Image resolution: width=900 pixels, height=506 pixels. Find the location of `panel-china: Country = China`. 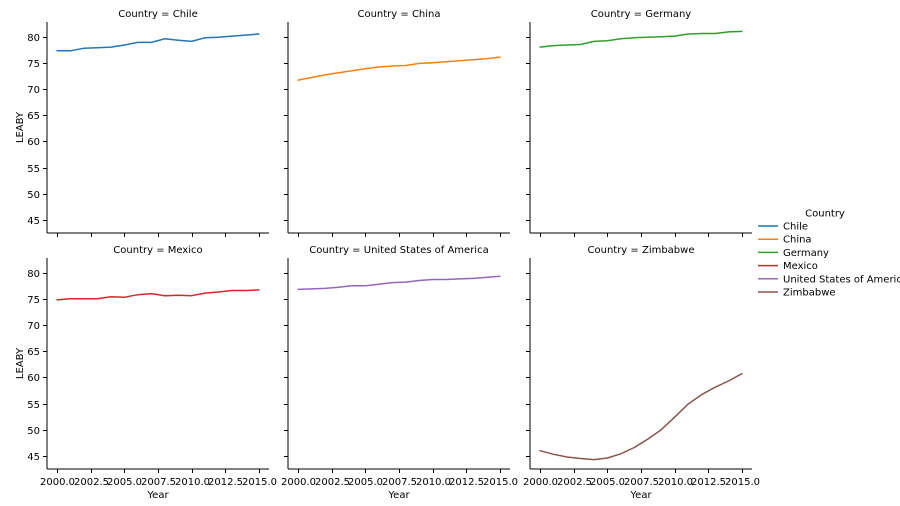

panel-china: Country = China is located at coordinates (397, 123).